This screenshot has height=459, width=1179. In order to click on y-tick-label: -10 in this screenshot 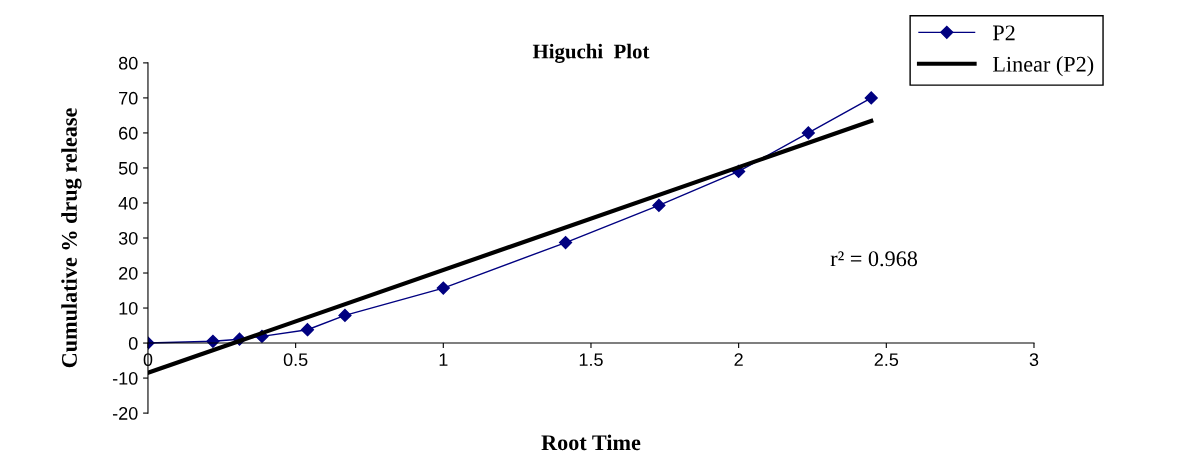, I will do `click(125, 378)`.